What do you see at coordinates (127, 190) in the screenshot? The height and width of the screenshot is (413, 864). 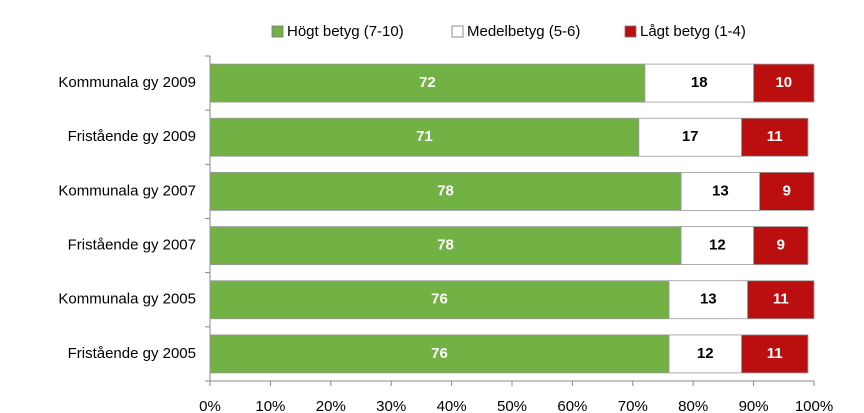 I see `y-tick-label: Kommunala gy 2007` at bounding box center [127, 190].